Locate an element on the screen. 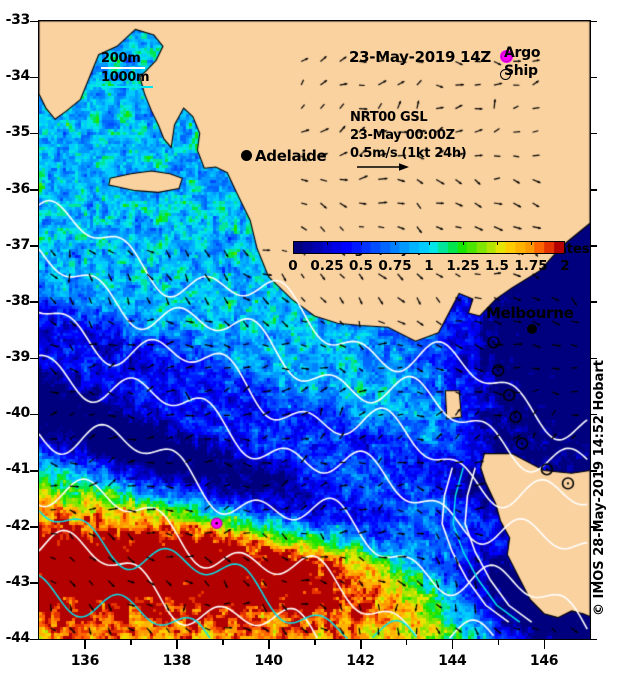 The image size is (627, 692). map-date-title: 23-May-2019 14Z is located at coordinates (420, 57).